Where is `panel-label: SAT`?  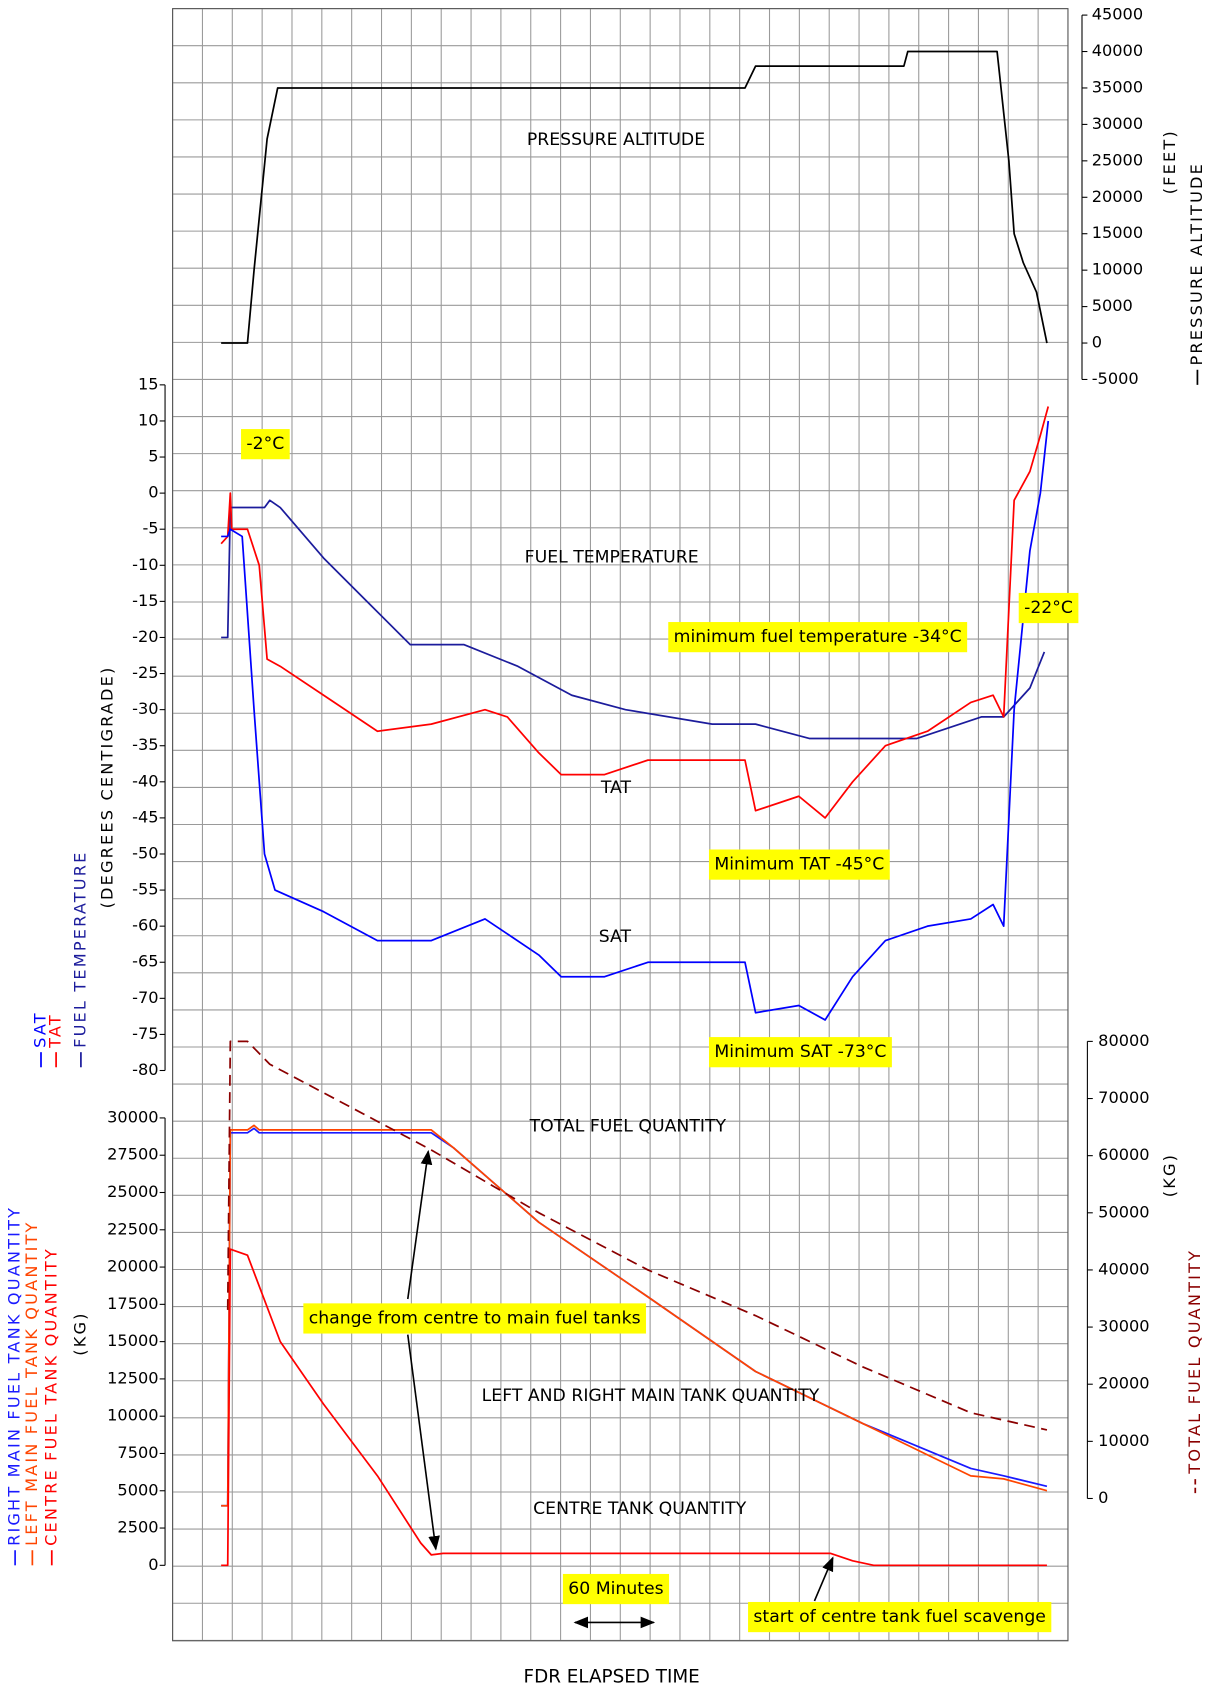 panel-label: SAT is located at coordinates (615, 937).